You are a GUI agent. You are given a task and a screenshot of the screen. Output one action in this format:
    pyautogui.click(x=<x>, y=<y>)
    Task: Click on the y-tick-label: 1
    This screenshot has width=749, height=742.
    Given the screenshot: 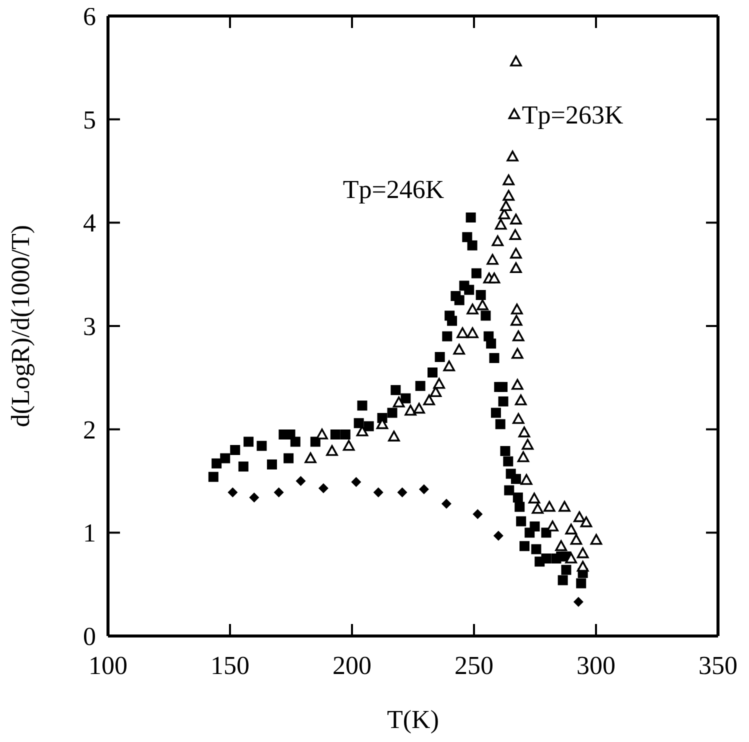 What is the action you would take?
    pyautogui.click(x=89, y=533)
    